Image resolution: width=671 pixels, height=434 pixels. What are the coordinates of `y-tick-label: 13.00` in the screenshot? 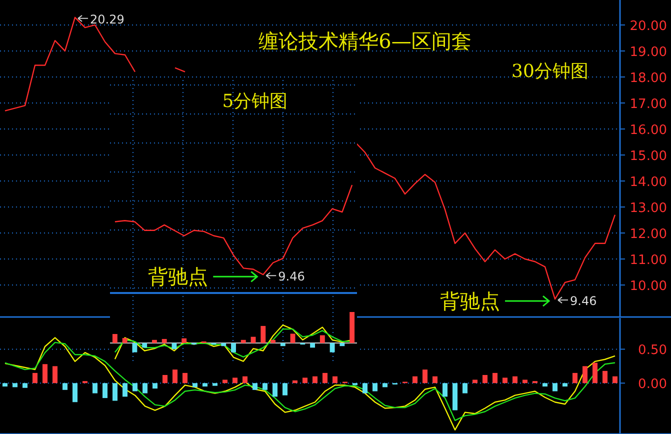 It's located at (648, 208).